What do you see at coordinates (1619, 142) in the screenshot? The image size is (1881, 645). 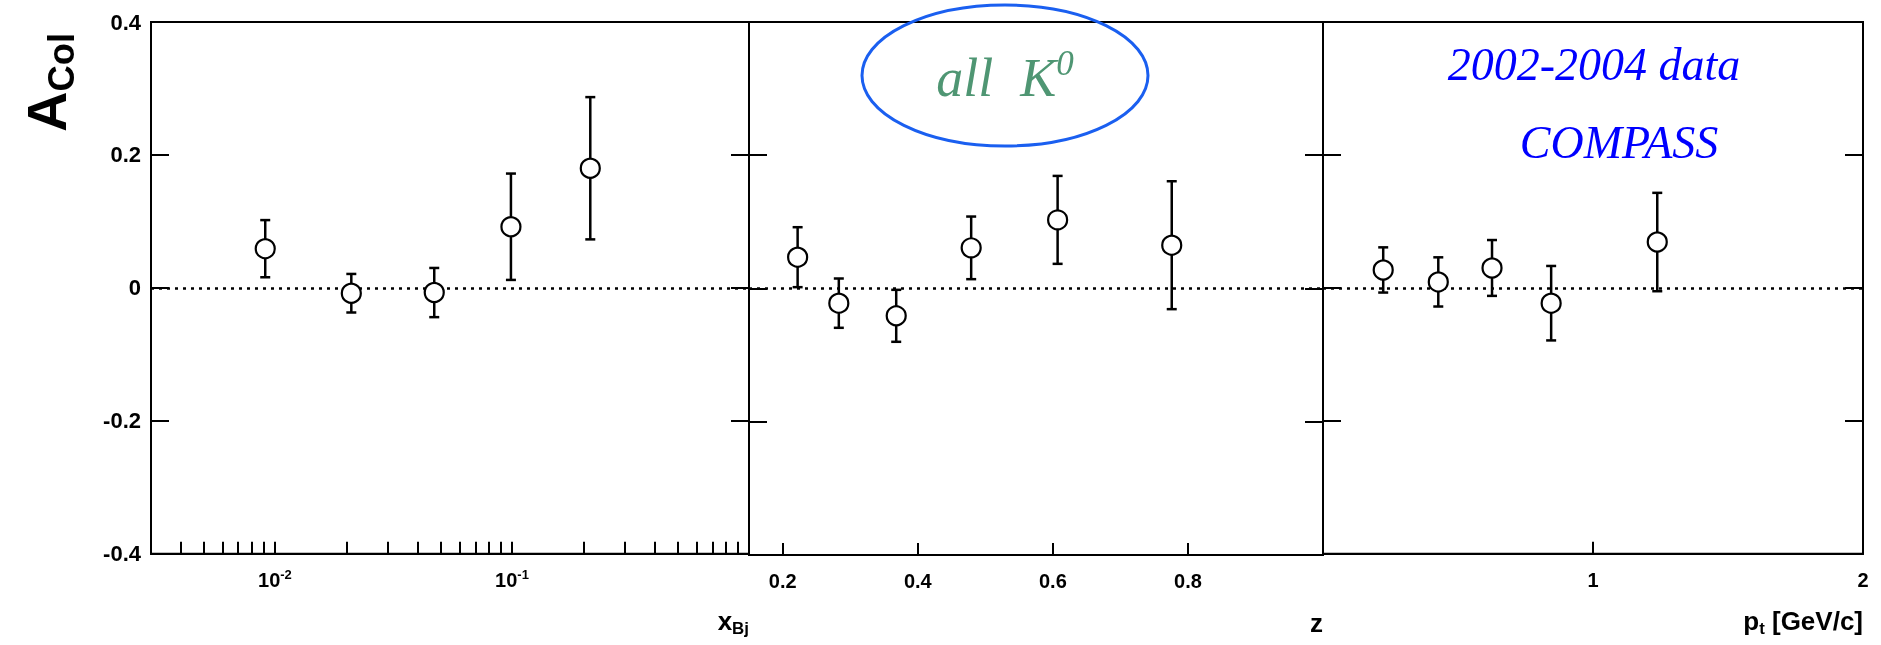 I see `annotation: COMPASS` at bounding box center [1619, 142].